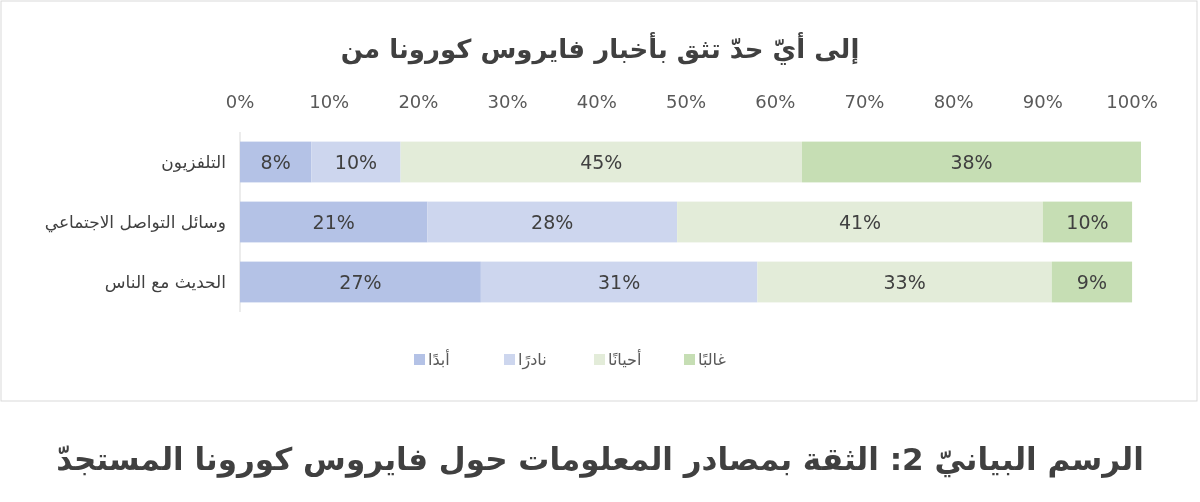 This screenshot has width=1200, height=502. What do you see at coordinates (439, 359) in the screenshot?
I see `legend-label: أبدًا` at bounding box center [439, 359].